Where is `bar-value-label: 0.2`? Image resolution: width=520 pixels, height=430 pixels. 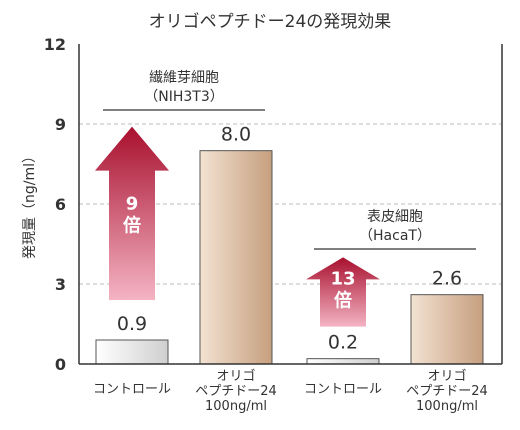 bar-value-label: 0.2 is located at coordinates (343, 343).